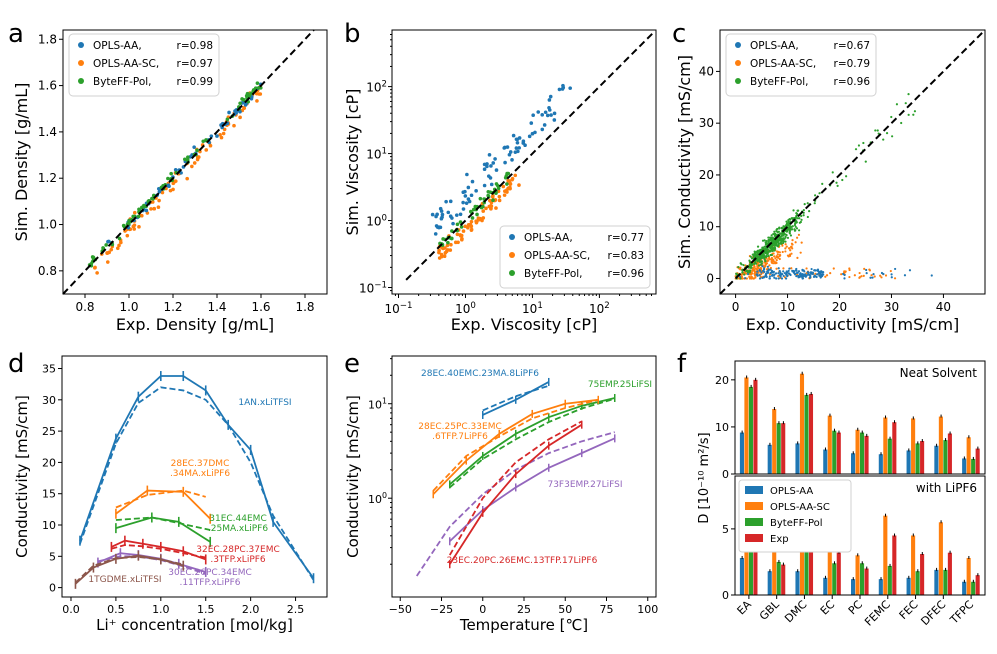 The height and width of the screenshot is (654, 997). Describe the element at coordinates (796, 523) in the screenshot. I see `legend-label: ByteFF-Pol` at that location.